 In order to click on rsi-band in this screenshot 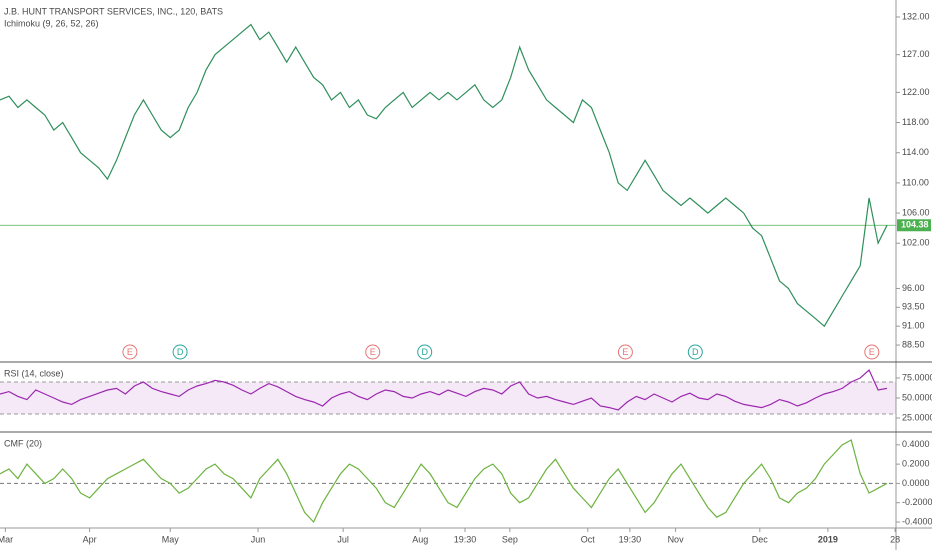, I will do `click(448, 398)`.